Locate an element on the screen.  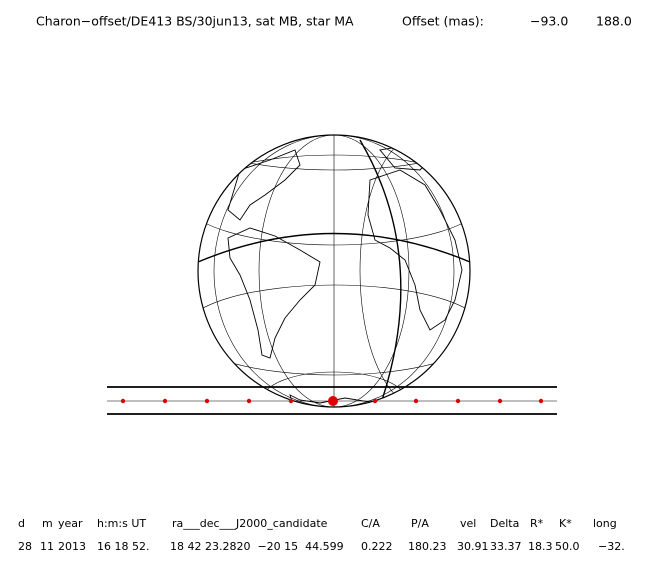
offset-value: 188.0 is located at coordinates (614, 21).